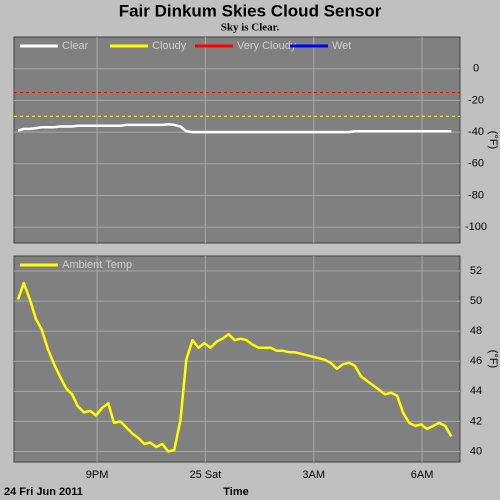  What do you see at coordinates (97, 475) in the screenshot?
I see `x-tick-label: 9PM` at bounding box center [97, 475].